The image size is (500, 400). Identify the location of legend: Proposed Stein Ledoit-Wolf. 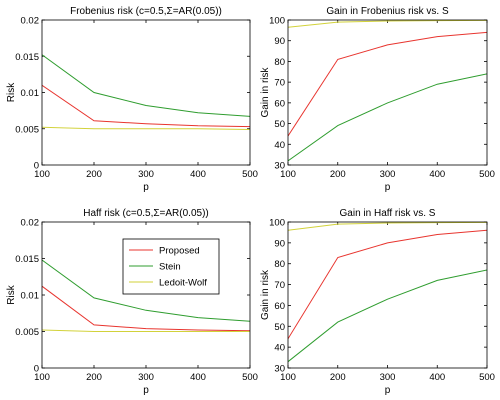
(171, 266).